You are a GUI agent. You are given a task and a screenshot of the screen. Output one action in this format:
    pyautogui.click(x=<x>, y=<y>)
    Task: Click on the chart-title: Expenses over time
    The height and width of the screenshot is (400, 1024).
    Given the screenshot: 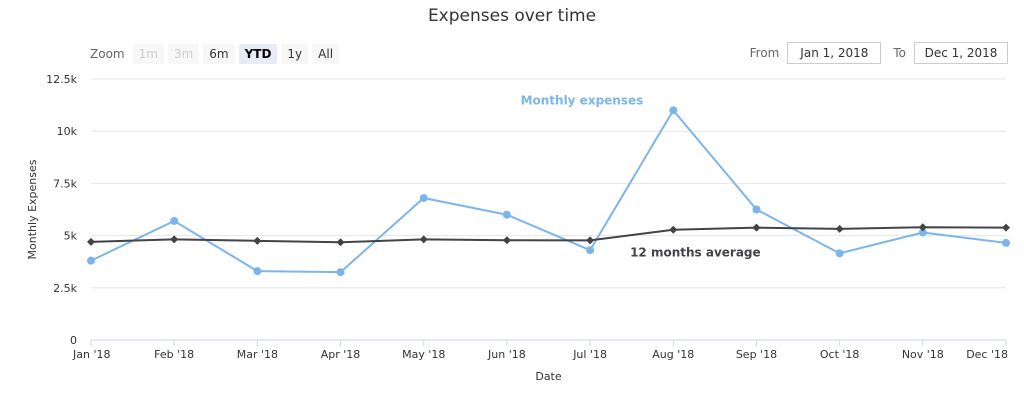 What is the action you would take?
    pyautogui.click(x=512, y=16)
    